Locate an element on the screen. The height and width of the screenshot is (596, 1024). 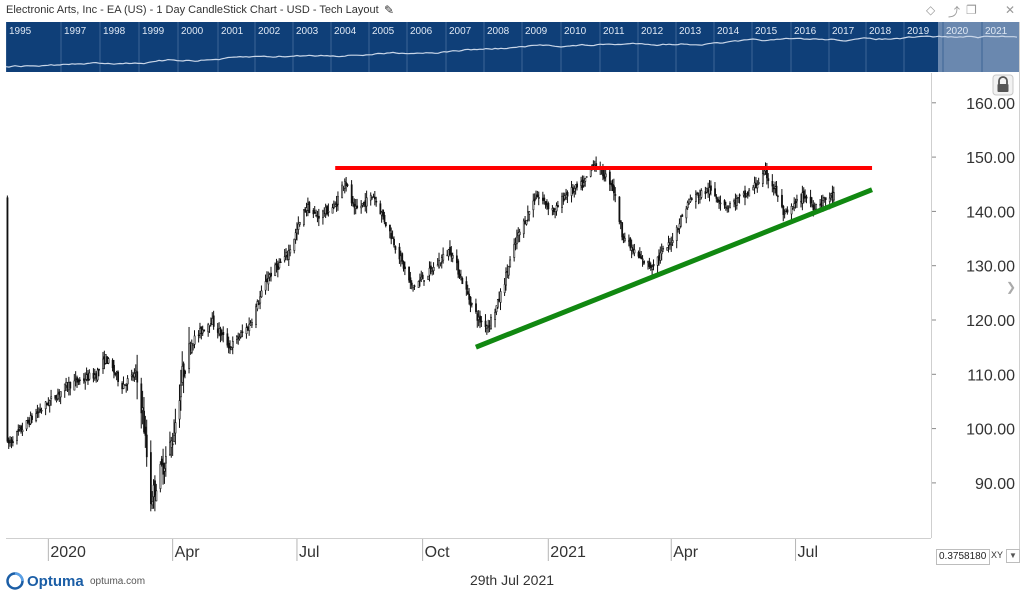
chevron-right-icon: ❯ is located at coordinates (1011, 287).